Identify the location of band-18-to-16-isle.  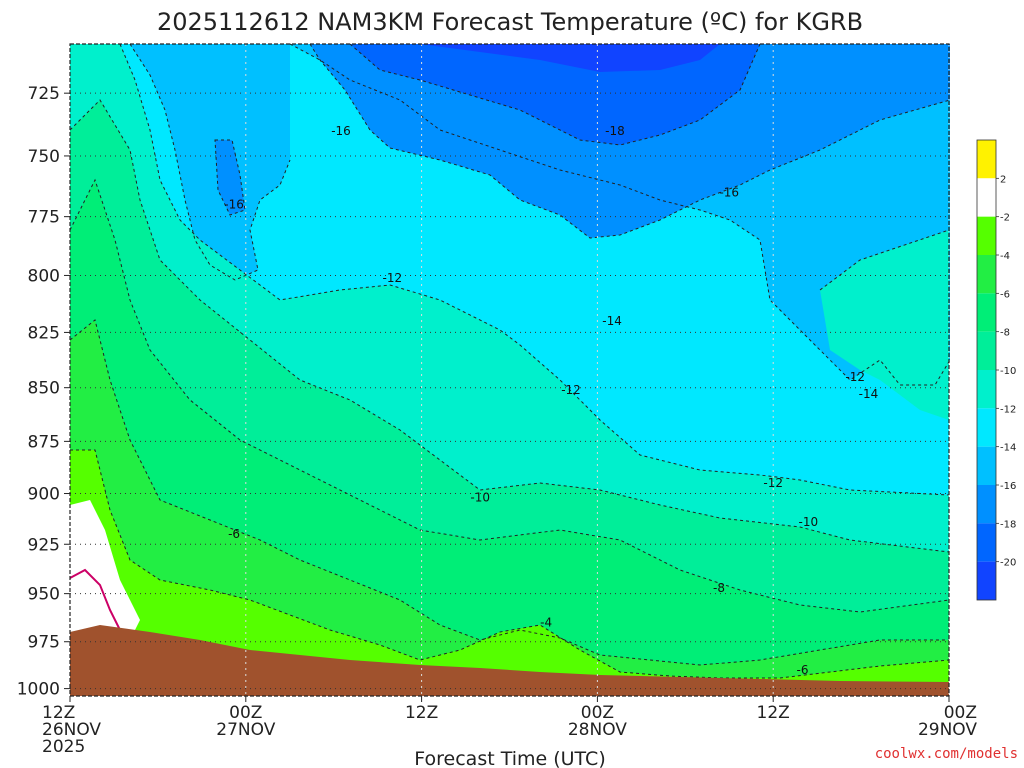
(230, 177).